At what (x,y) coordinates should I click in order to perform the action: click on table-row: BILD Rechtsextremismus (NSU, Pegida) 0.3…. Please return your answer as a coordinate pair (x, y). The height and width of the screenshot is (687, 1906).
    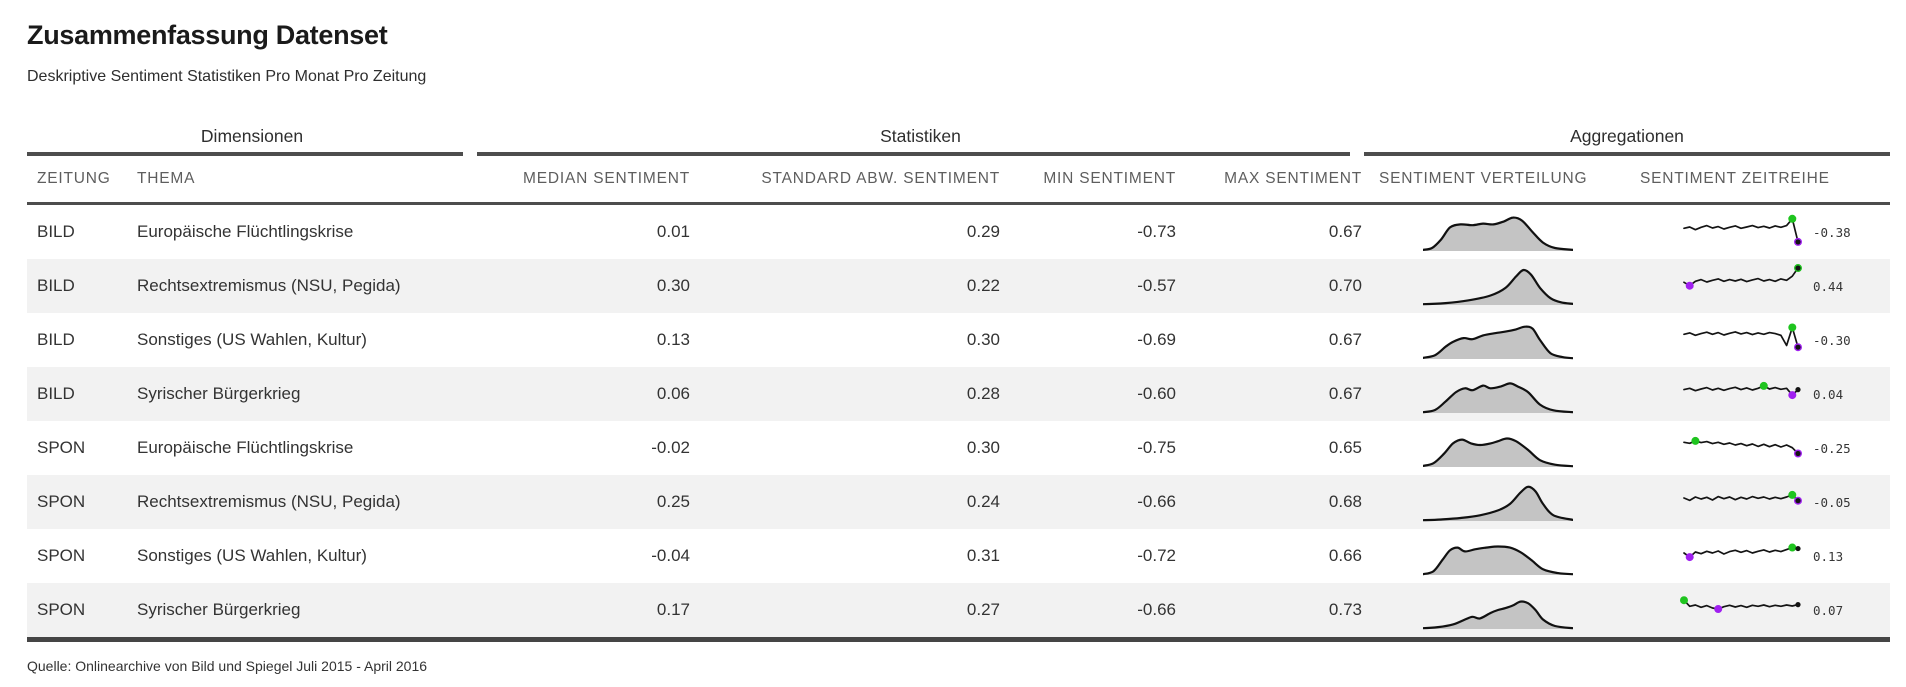
    Looking at the image, I should click on (958, 286).